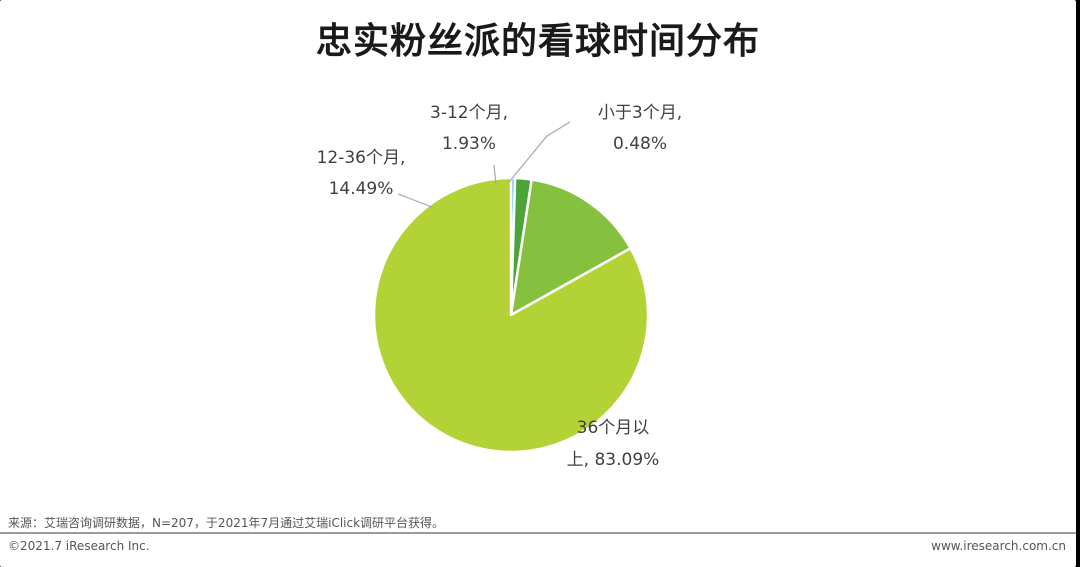  Describe the element at coordinates (998, 546) in the screenshot. I see `website-url: www.iresearch.com.cn` at that location.